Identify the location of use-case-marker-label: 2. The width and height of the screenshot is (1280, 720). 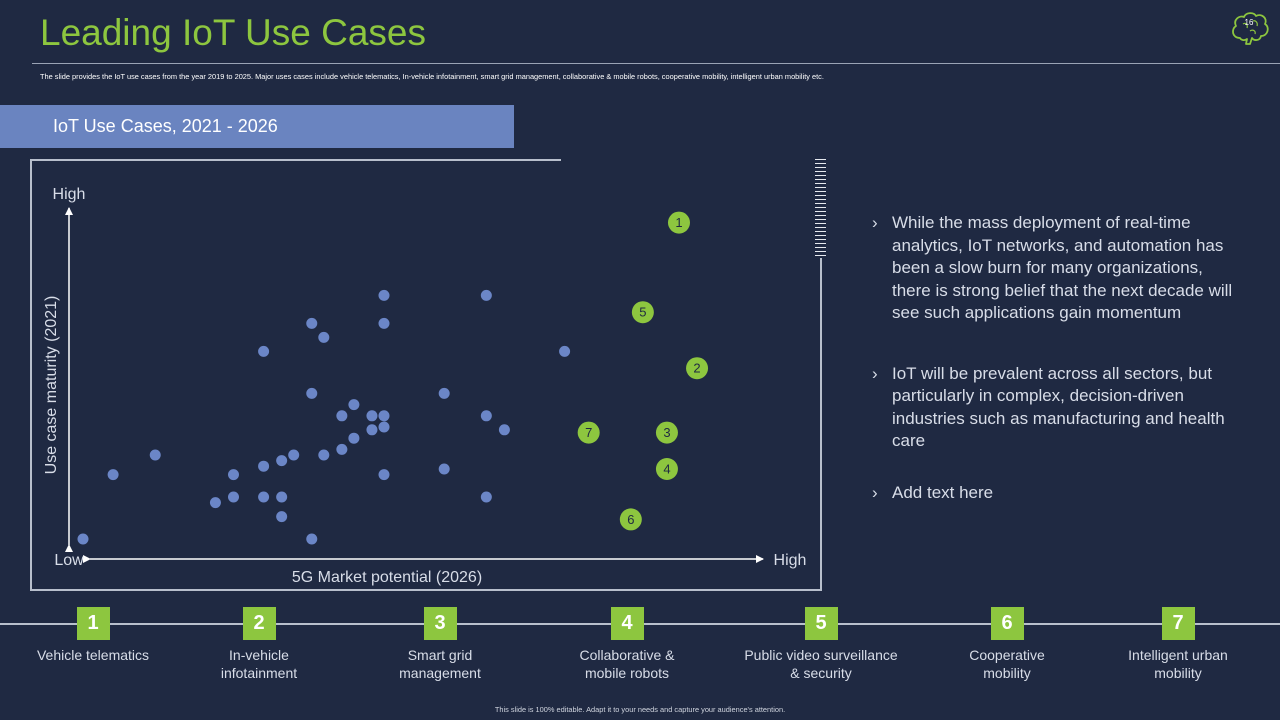
(696, 368).